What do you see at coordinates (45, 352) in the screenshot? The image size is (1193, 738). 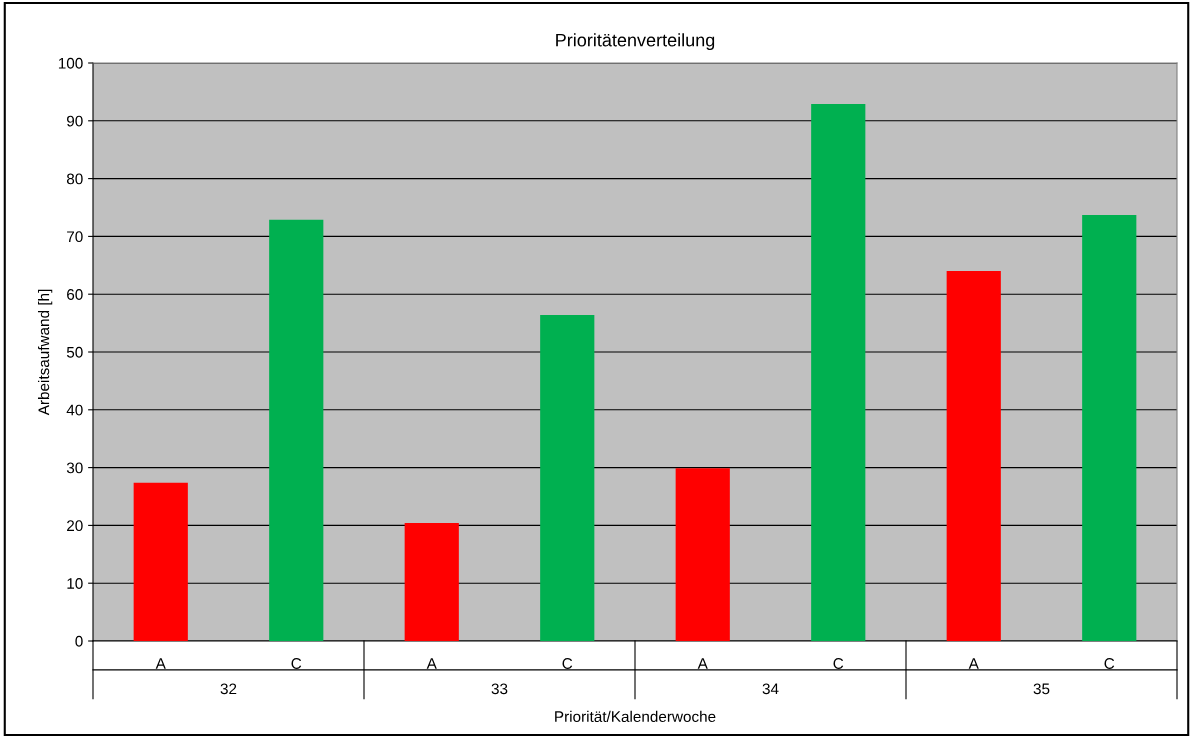 I see `y-axis-title: Arbeitsaufwand [h]` at bounding box center [45, 352].